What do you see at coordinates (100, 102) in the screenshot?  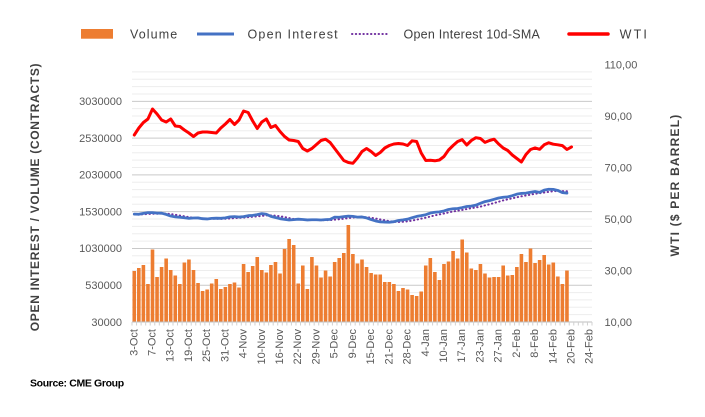 I see `svg-text: 3030000` at bounding box center [100, 102].